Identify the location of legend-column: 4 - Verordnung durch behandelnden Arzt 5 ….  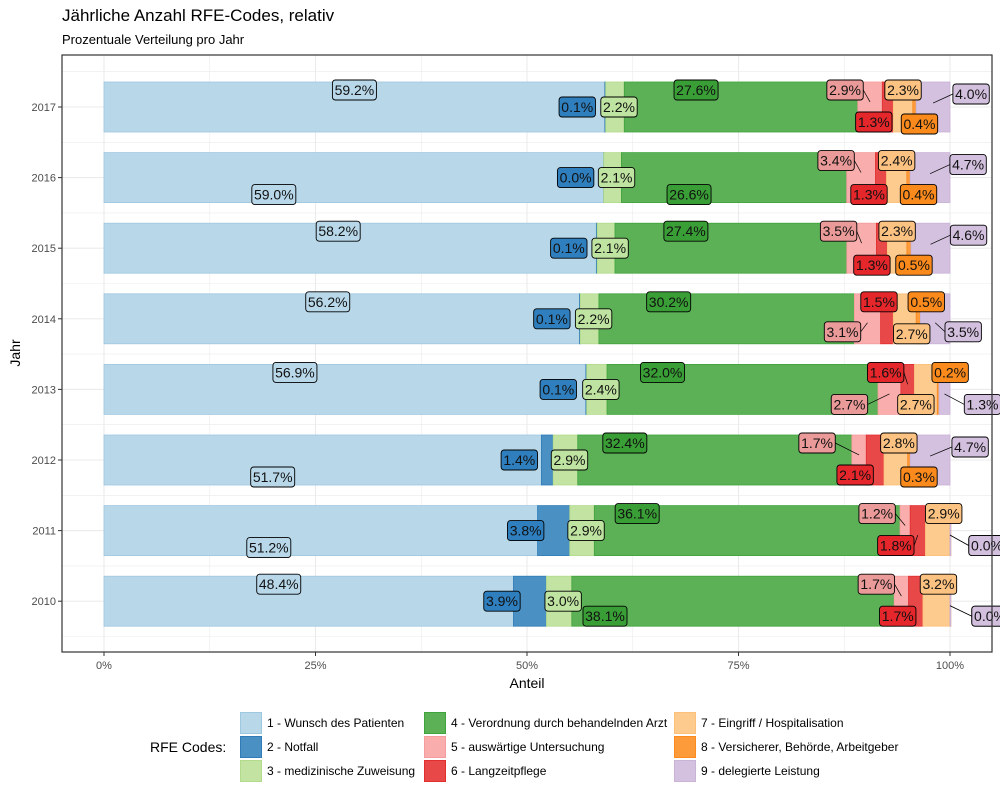
(545, 747).